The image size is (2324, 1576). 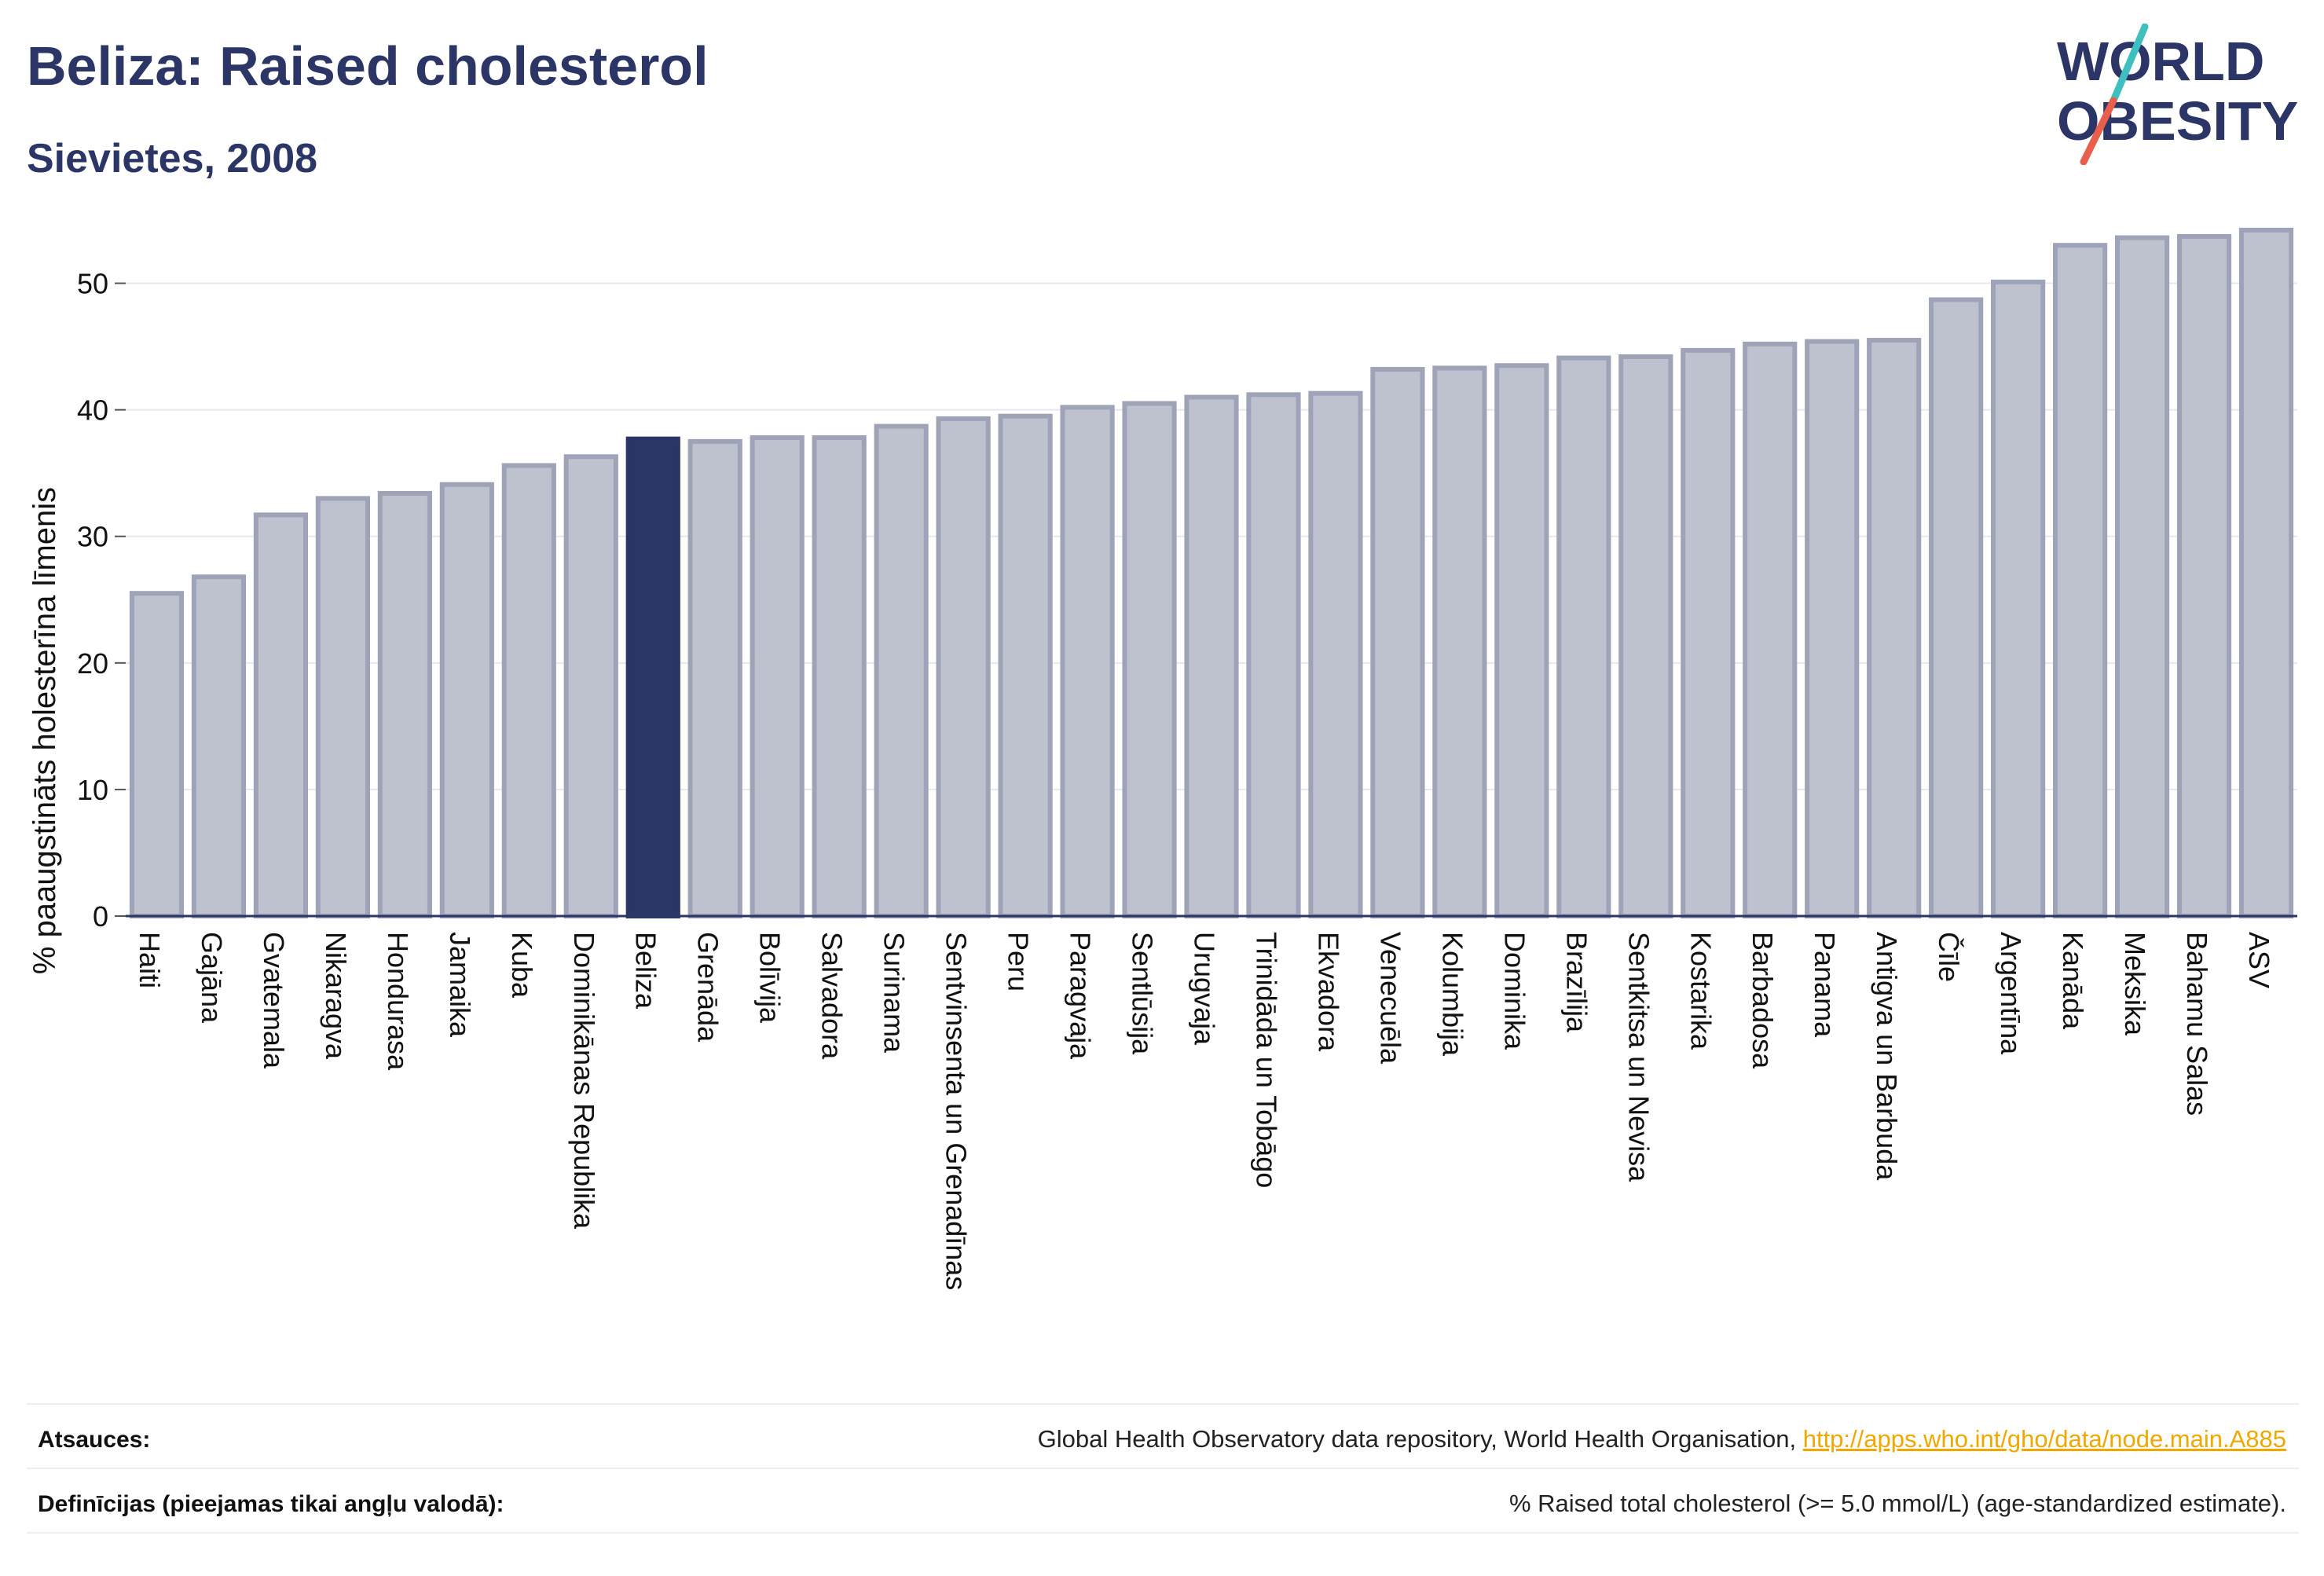 I want to click on category-label: Paragvaja, so click(x=1081, y=996).